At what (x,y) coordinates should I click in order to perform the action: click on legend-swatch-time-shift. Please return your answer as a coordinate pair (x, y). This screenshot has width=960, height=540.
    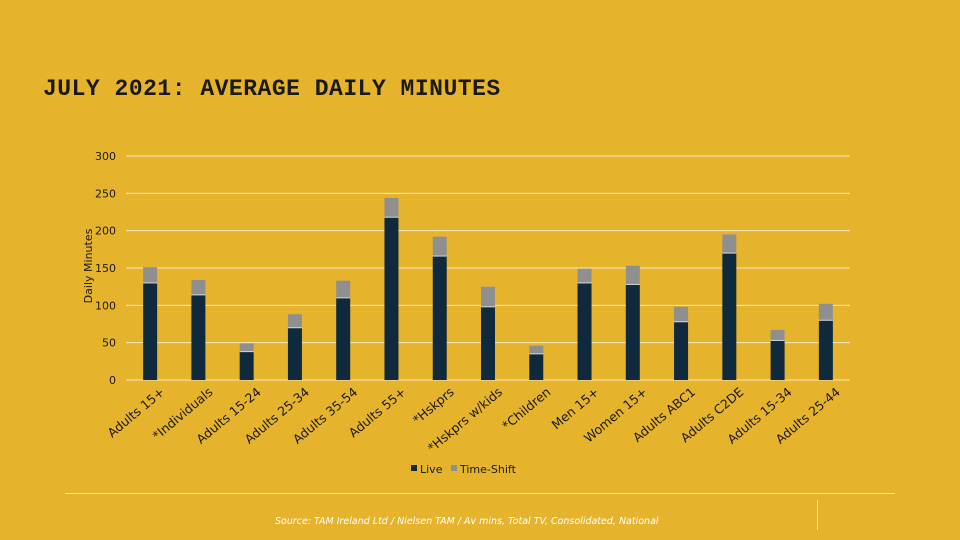
    Looking at the image, I should click on (454, 468).